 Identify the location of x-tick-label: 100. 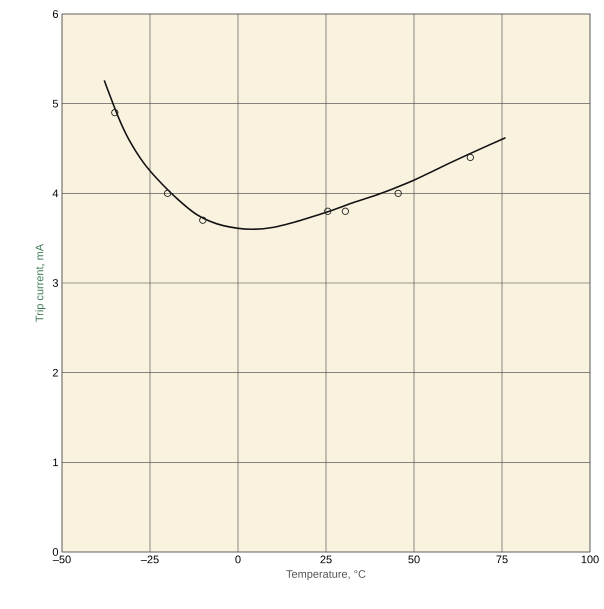
(590, 560).